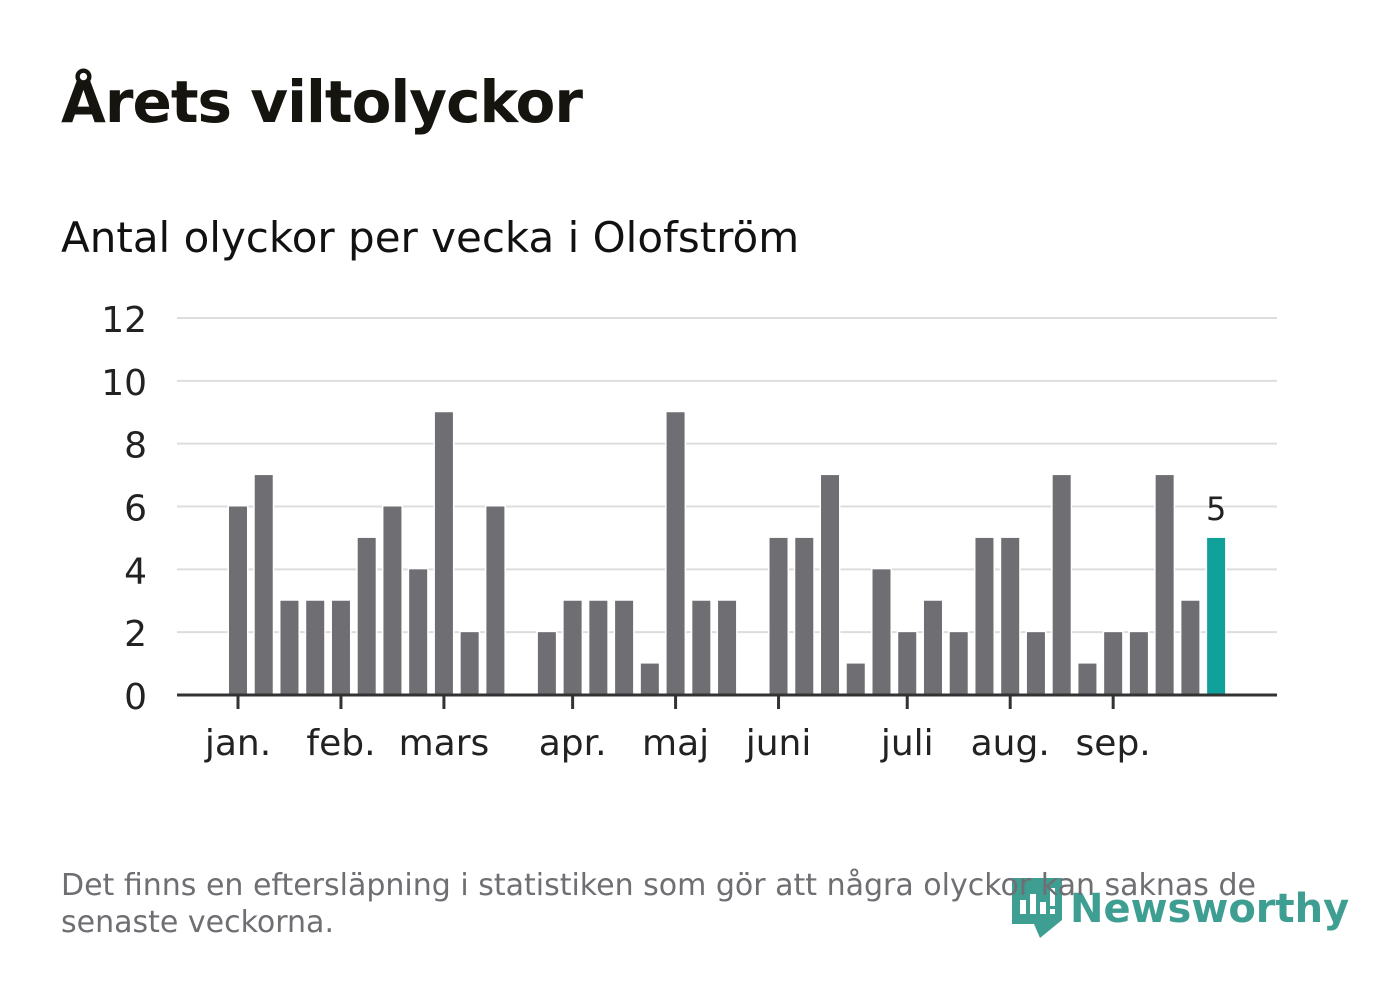 The height and width of the screenshot is (999, 1382). Describe the element at coordinates (340, 743) in the screenshot. I see `x-tick-label: feb.` at that location.